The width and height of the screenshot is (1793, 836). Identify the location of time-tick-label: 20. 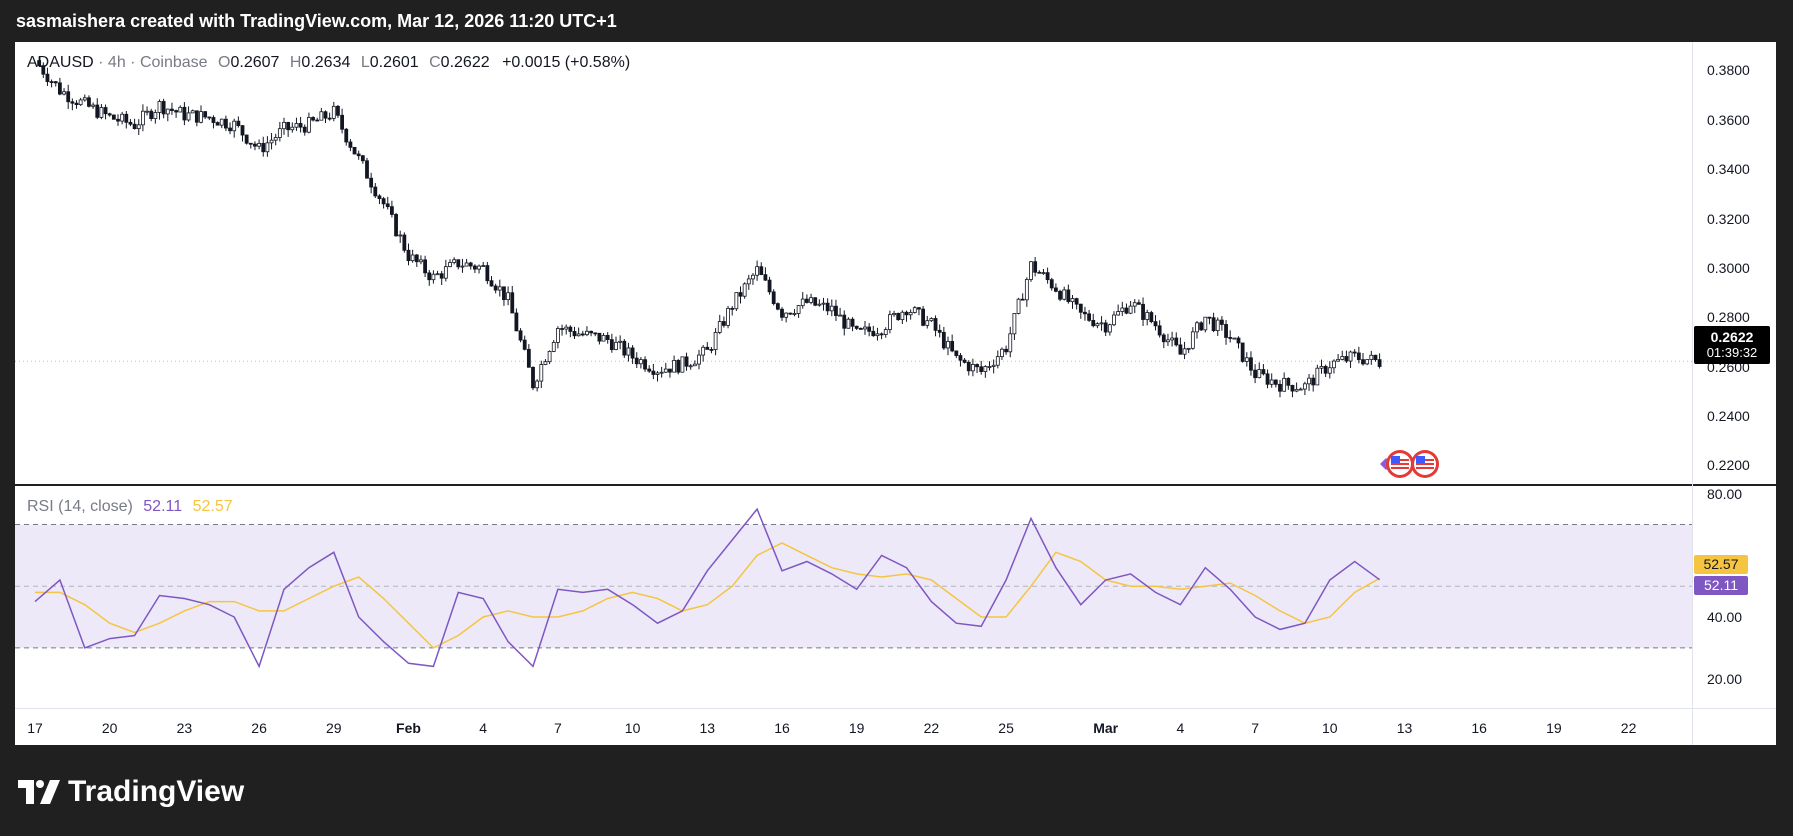
(109, 728).